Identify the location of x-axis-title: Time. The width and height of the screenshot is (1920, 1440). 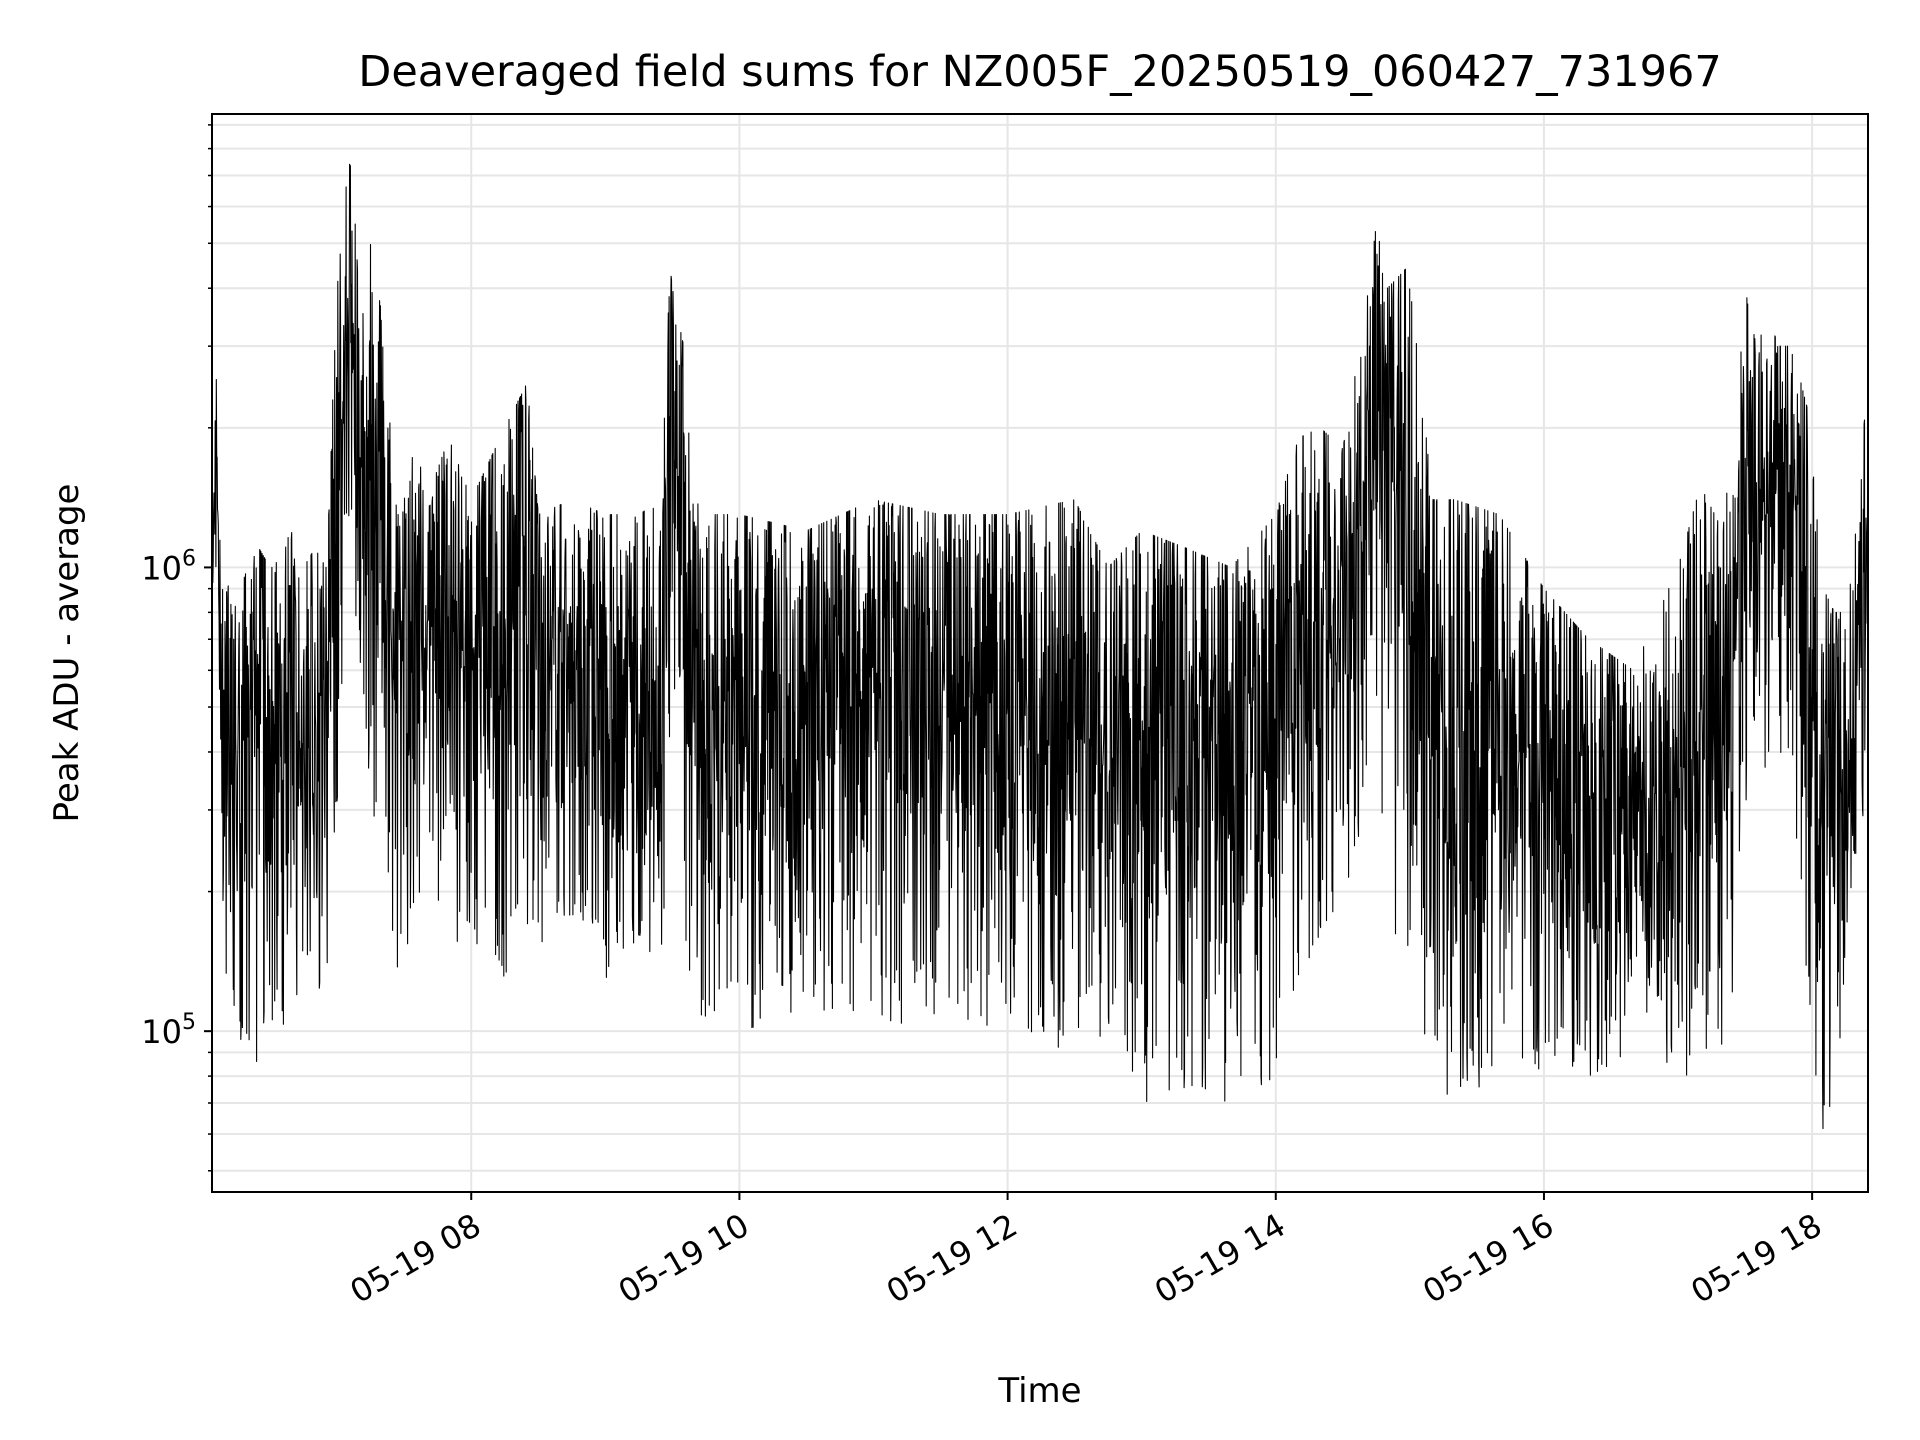
(1039, 1391).